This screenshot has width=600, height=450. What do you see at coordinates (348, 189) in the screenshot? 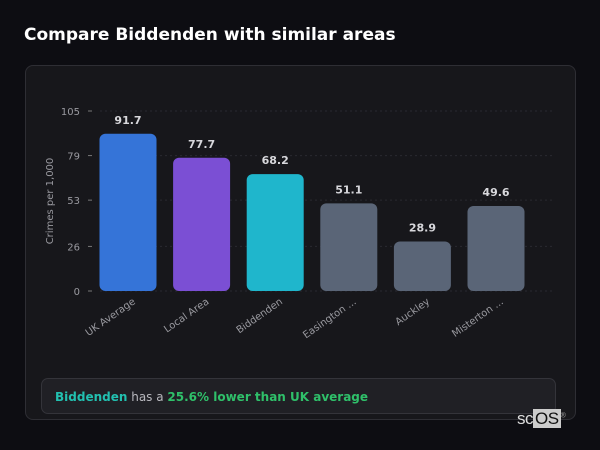
I see `value-label: 51.1` at bounding box center [348, 189].